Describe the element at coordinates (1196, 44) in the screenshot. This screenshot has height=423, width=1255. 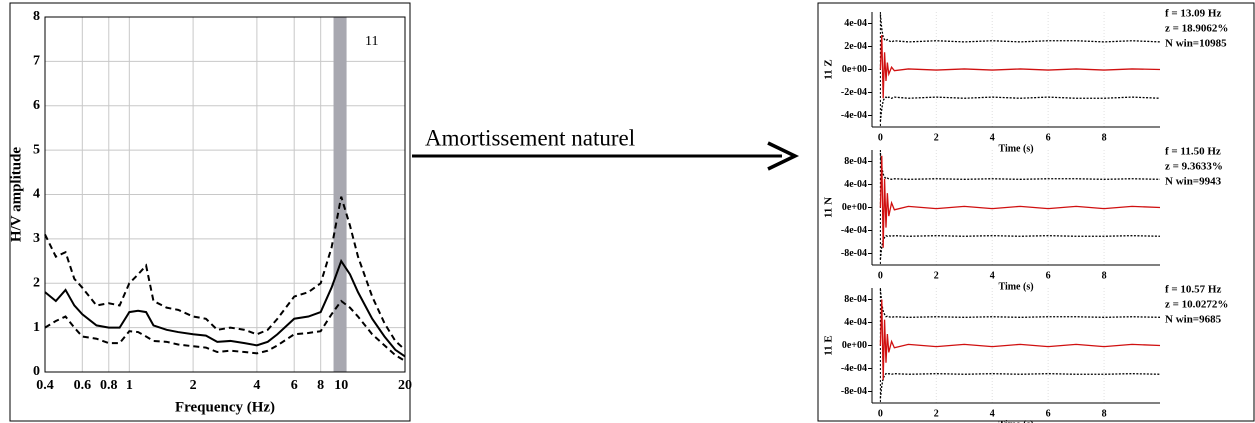
I see `info-text: N win=10985` at that location.